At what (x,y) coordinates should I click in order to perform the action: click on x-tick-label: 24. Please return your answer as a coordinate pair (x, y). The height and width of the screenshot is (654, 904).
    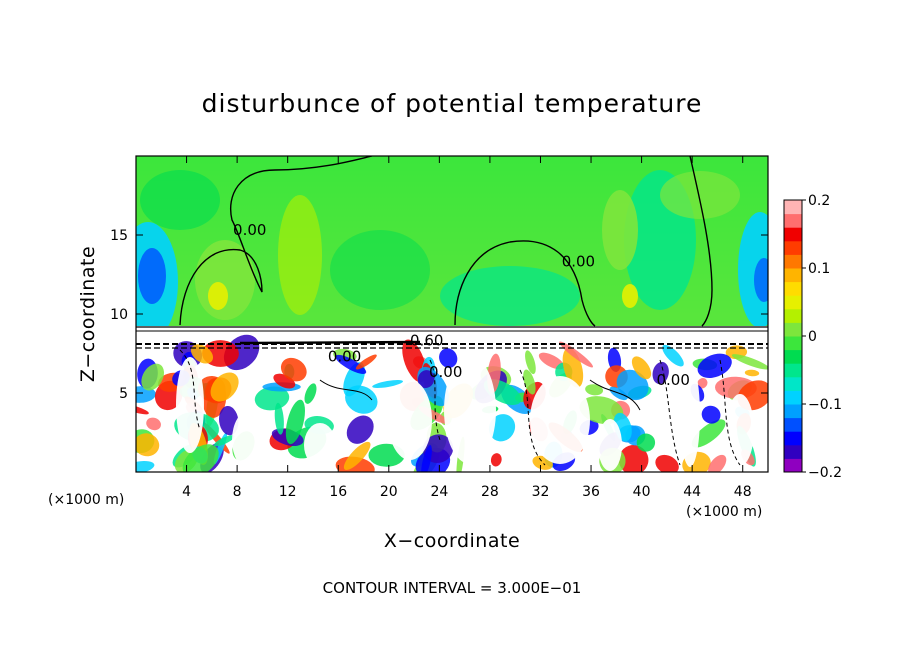
    Looking at the image, I should click on (439, 492).